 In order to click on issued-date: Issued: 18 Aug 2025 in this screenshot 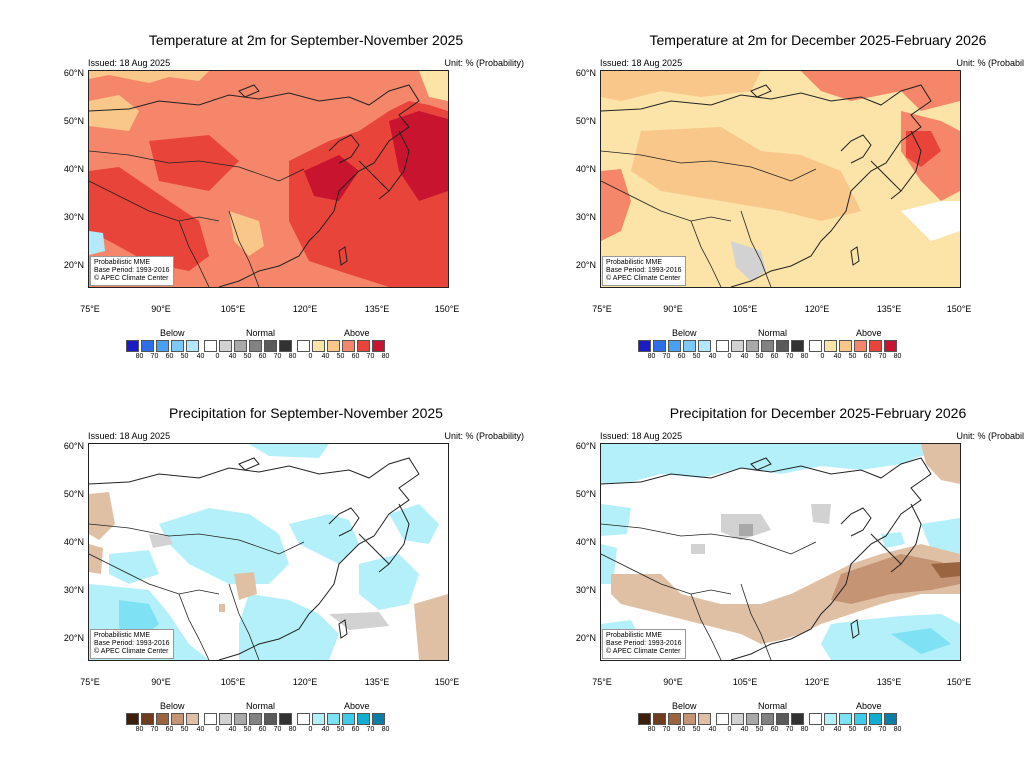, I will do `click(129, 63)`.